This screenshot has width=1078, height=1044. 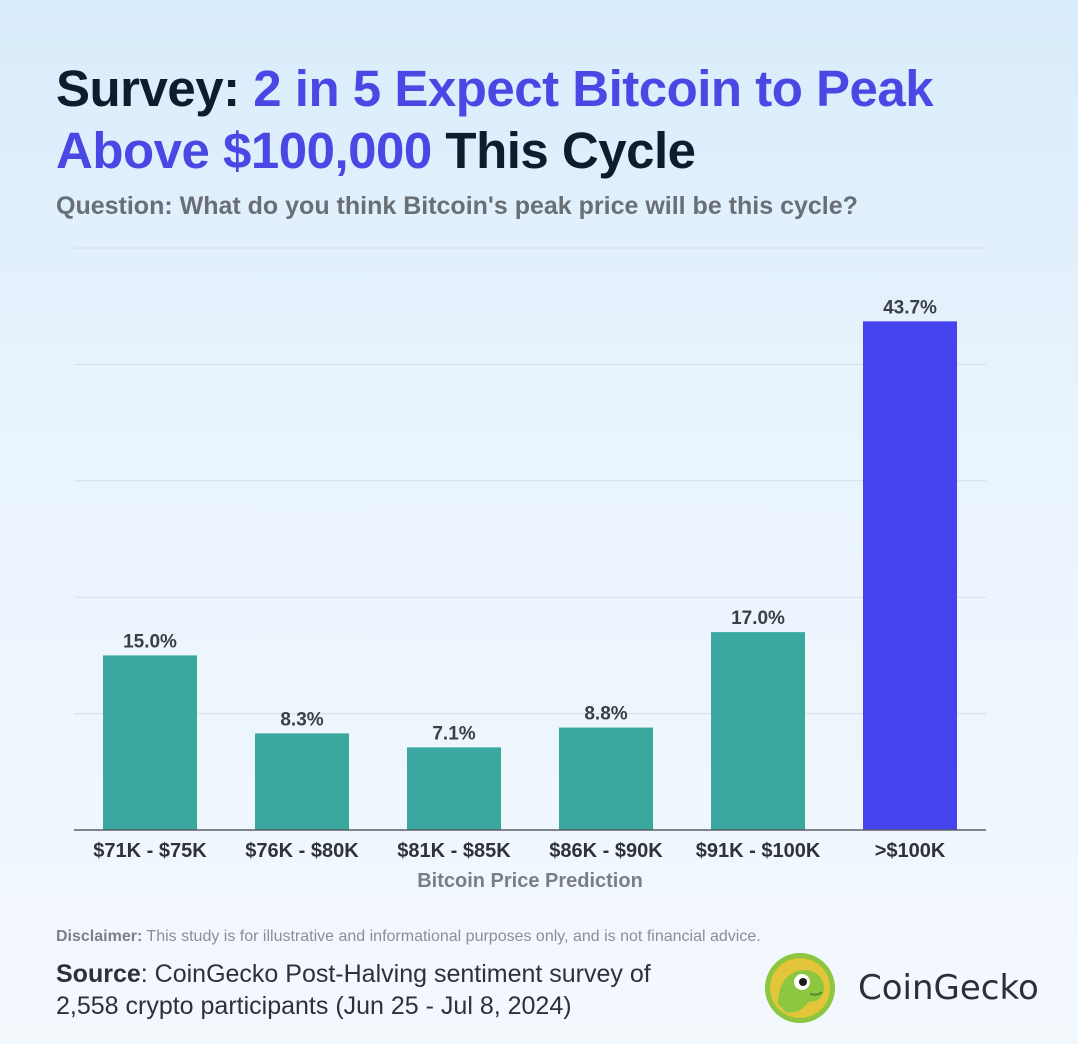 I want to click on data-label: 17.0%, so click(x=758, y=618).